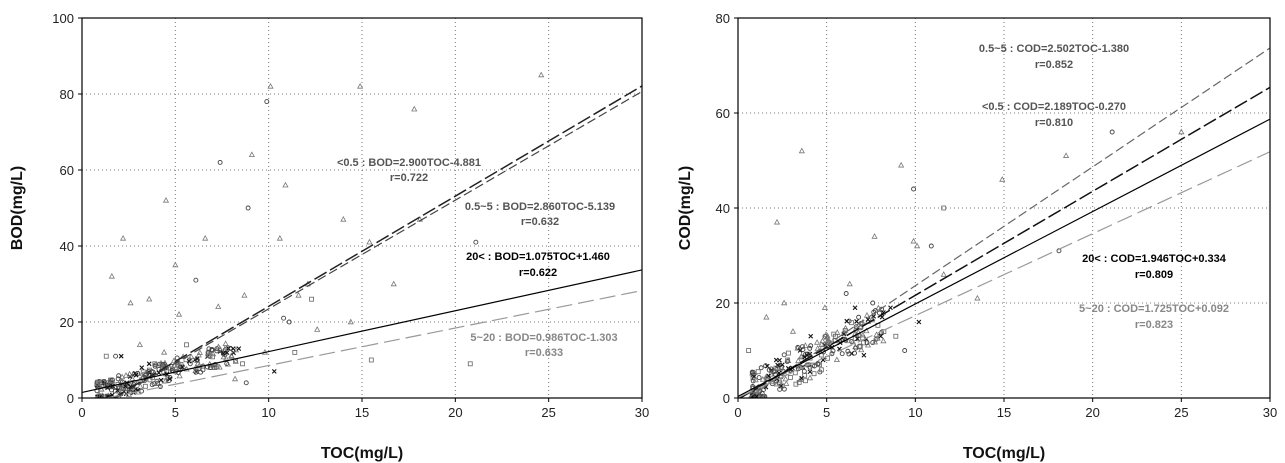 This screenshot has height=463, width=1285. What do you see at coordinates (1154, 325) in the screenshot?
I see `cod-line-3-r: r=0.823` at bounding box center [1154, 325].